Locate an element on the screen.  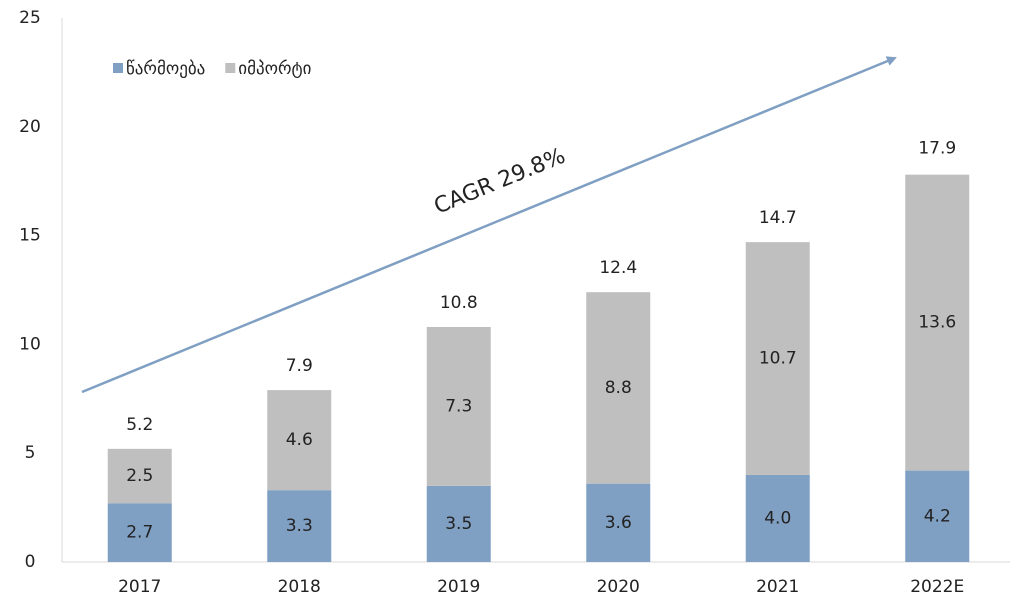
x-tick-label: 2017 is located at coordinates (139, 587).